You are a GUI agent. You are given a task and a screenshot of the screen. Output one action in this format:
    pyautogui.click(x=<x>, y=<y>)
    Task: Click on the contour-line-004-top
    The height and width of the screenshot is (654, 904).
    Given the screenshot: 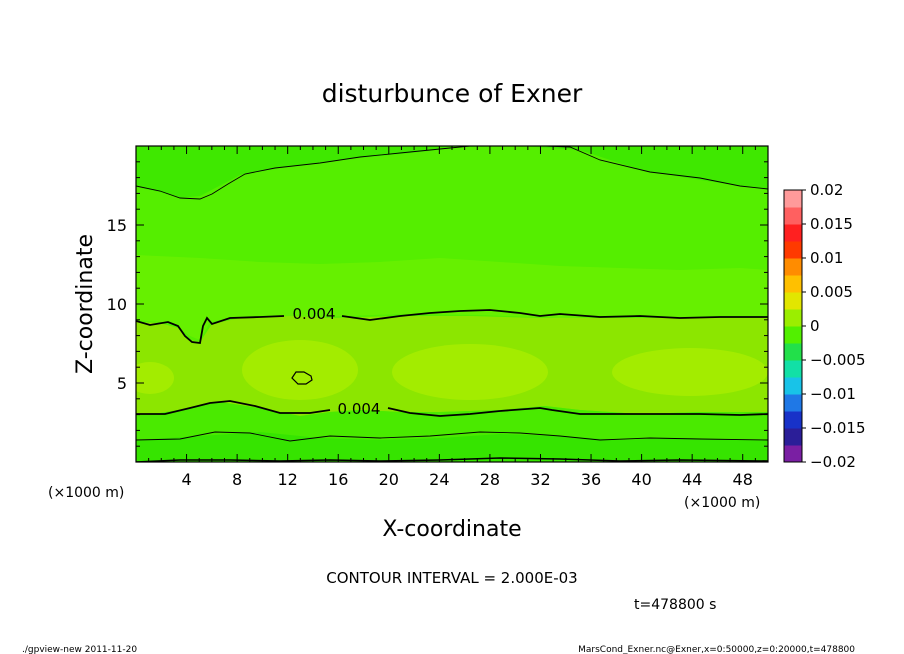 What is the action you would take?
    pyautogui.click(x=452, y=326)
    